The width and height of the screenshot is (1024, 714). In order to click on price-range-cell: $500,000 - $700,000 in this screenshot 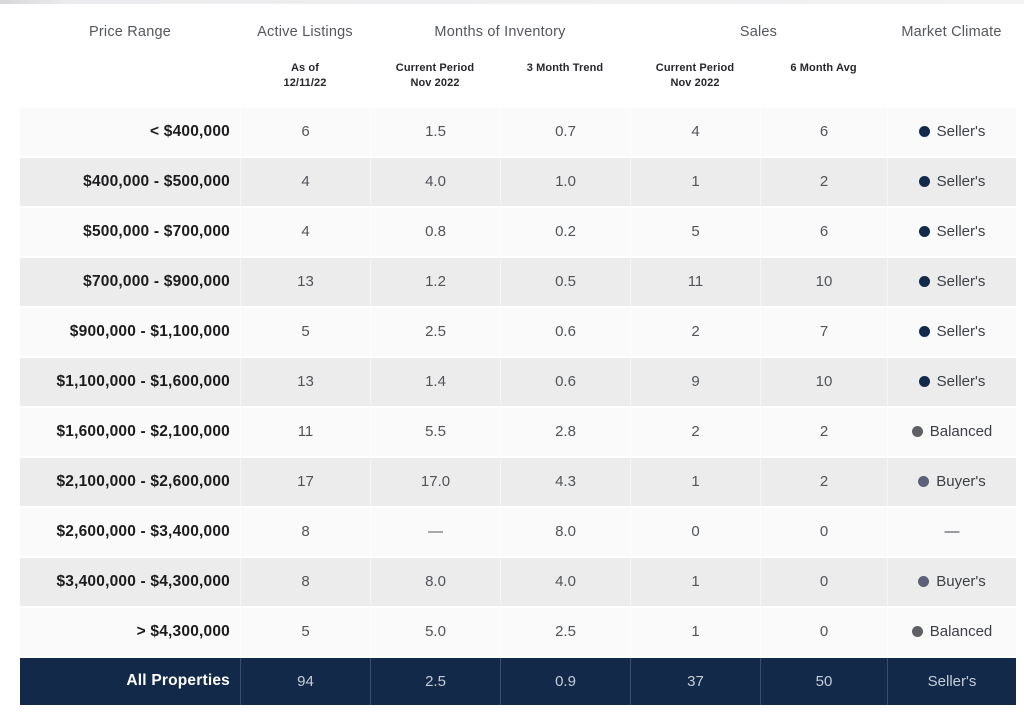, I will do `click(156, 231)`.